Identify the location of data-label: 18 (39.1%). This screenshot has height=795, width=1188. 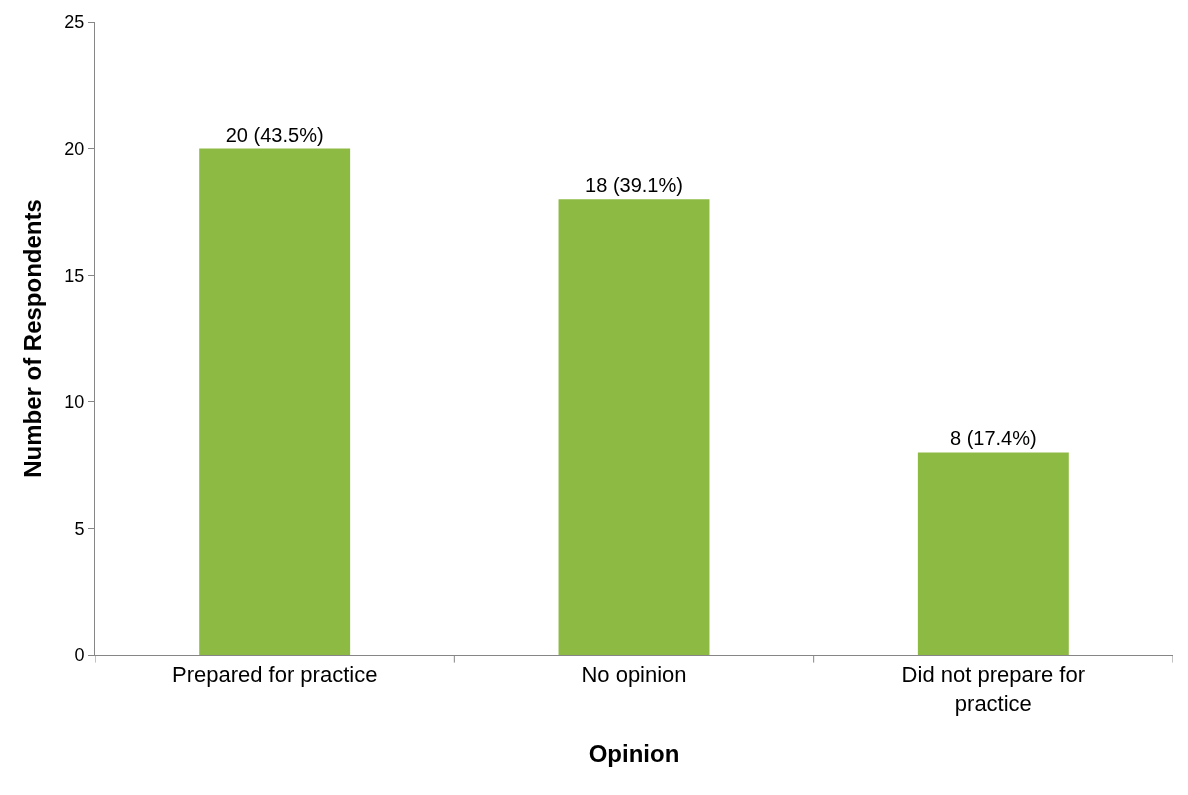
(634, 185).